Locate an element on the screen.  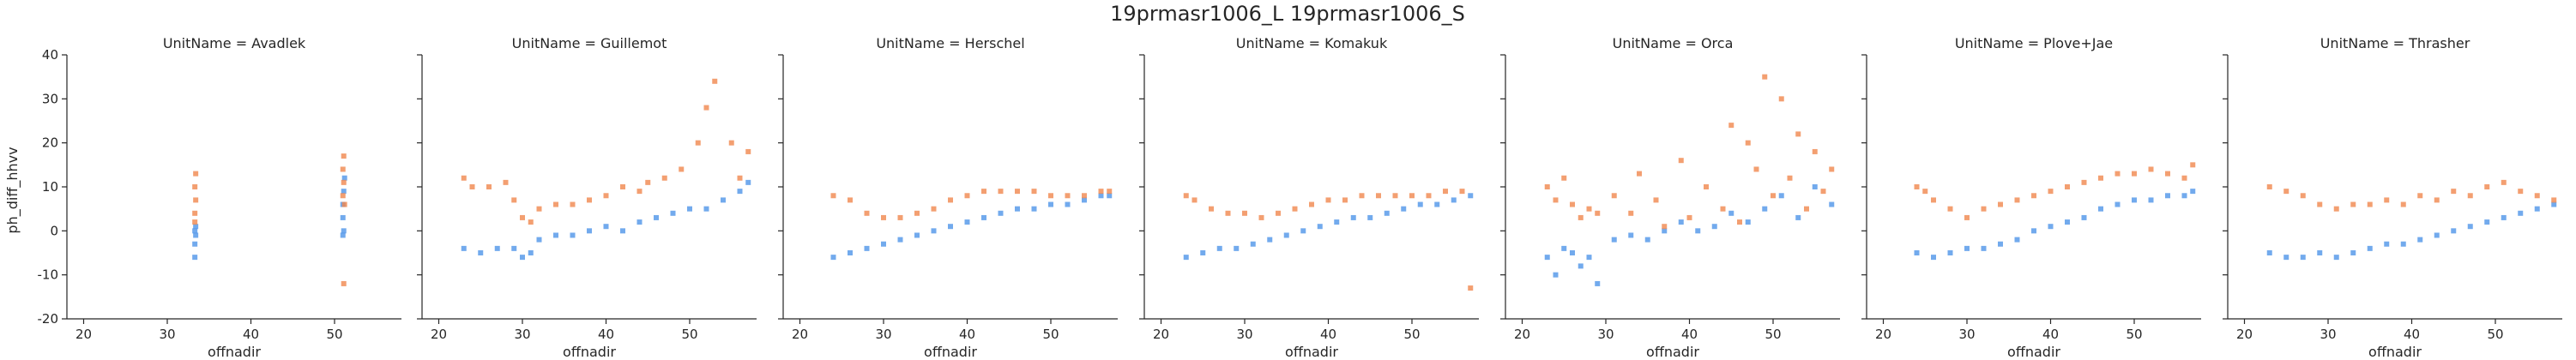
y-tick-label: -20 is located at coordinates (48, 319).